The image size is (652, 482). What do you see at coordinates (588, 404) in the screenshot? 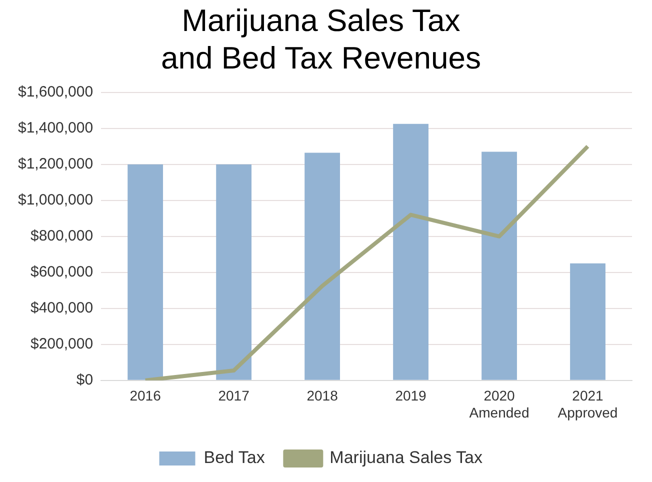
I see `x-tick-label: 2021 Approved` at bounding box center [588, 404].